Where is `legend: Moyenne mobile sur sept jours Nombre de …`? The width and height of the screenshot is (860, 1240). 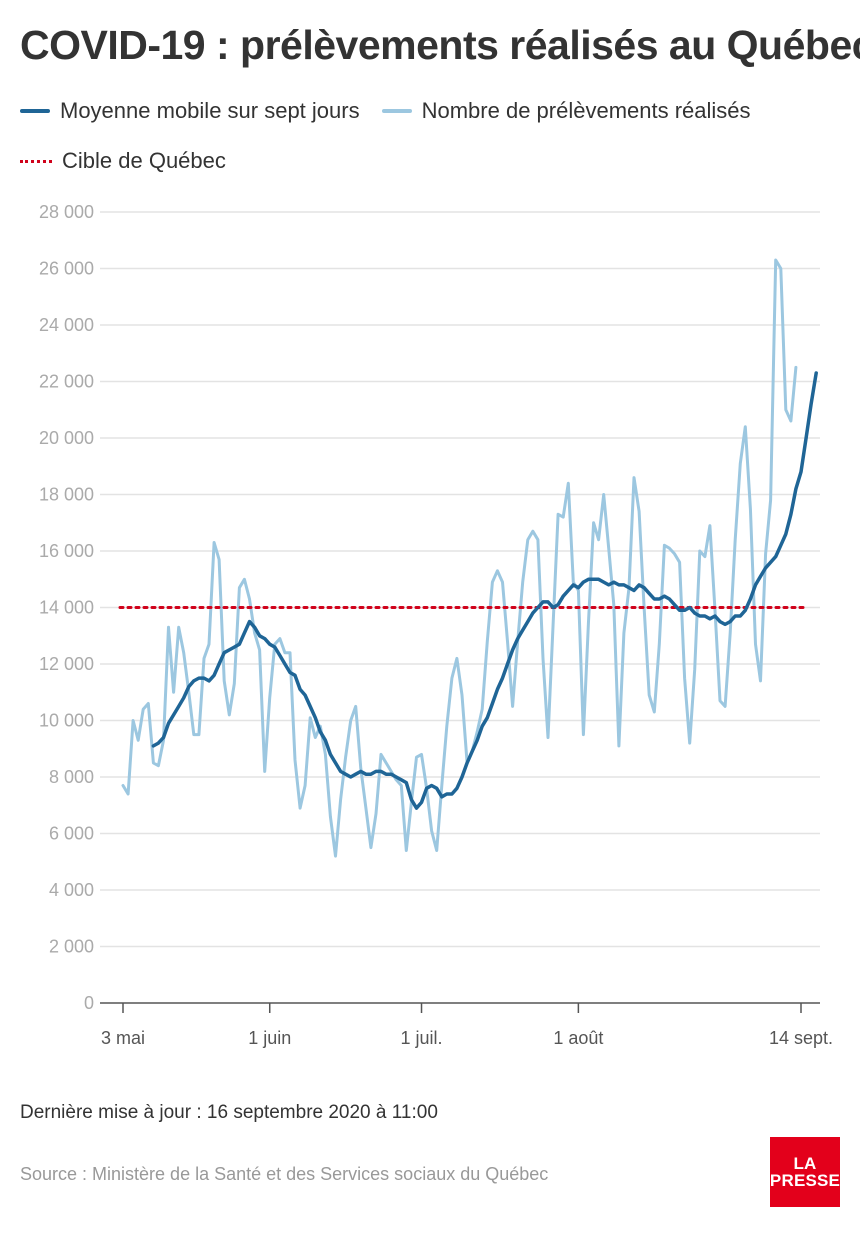
legend: Moyenne mobile sur sept jours Nombre de … is located at coordinates (396, 111).